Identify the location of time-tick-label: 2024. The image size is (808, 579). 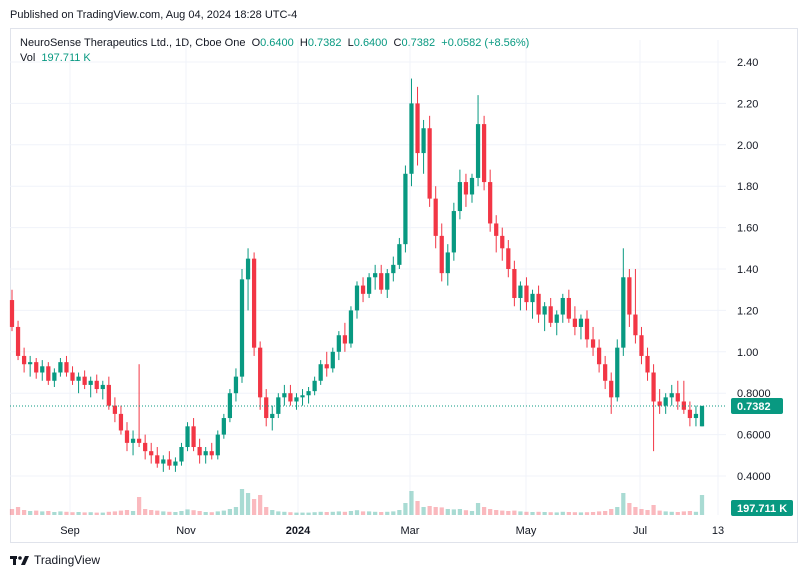
(298, 531).